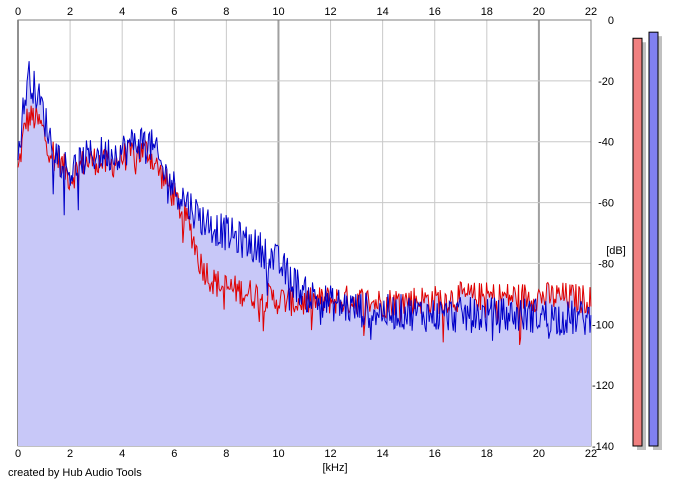 Image resolution: width=673 pixels, height=486 pixels. I want to click on credit-text: created by Hub Audio Tools, so click(75, 473).